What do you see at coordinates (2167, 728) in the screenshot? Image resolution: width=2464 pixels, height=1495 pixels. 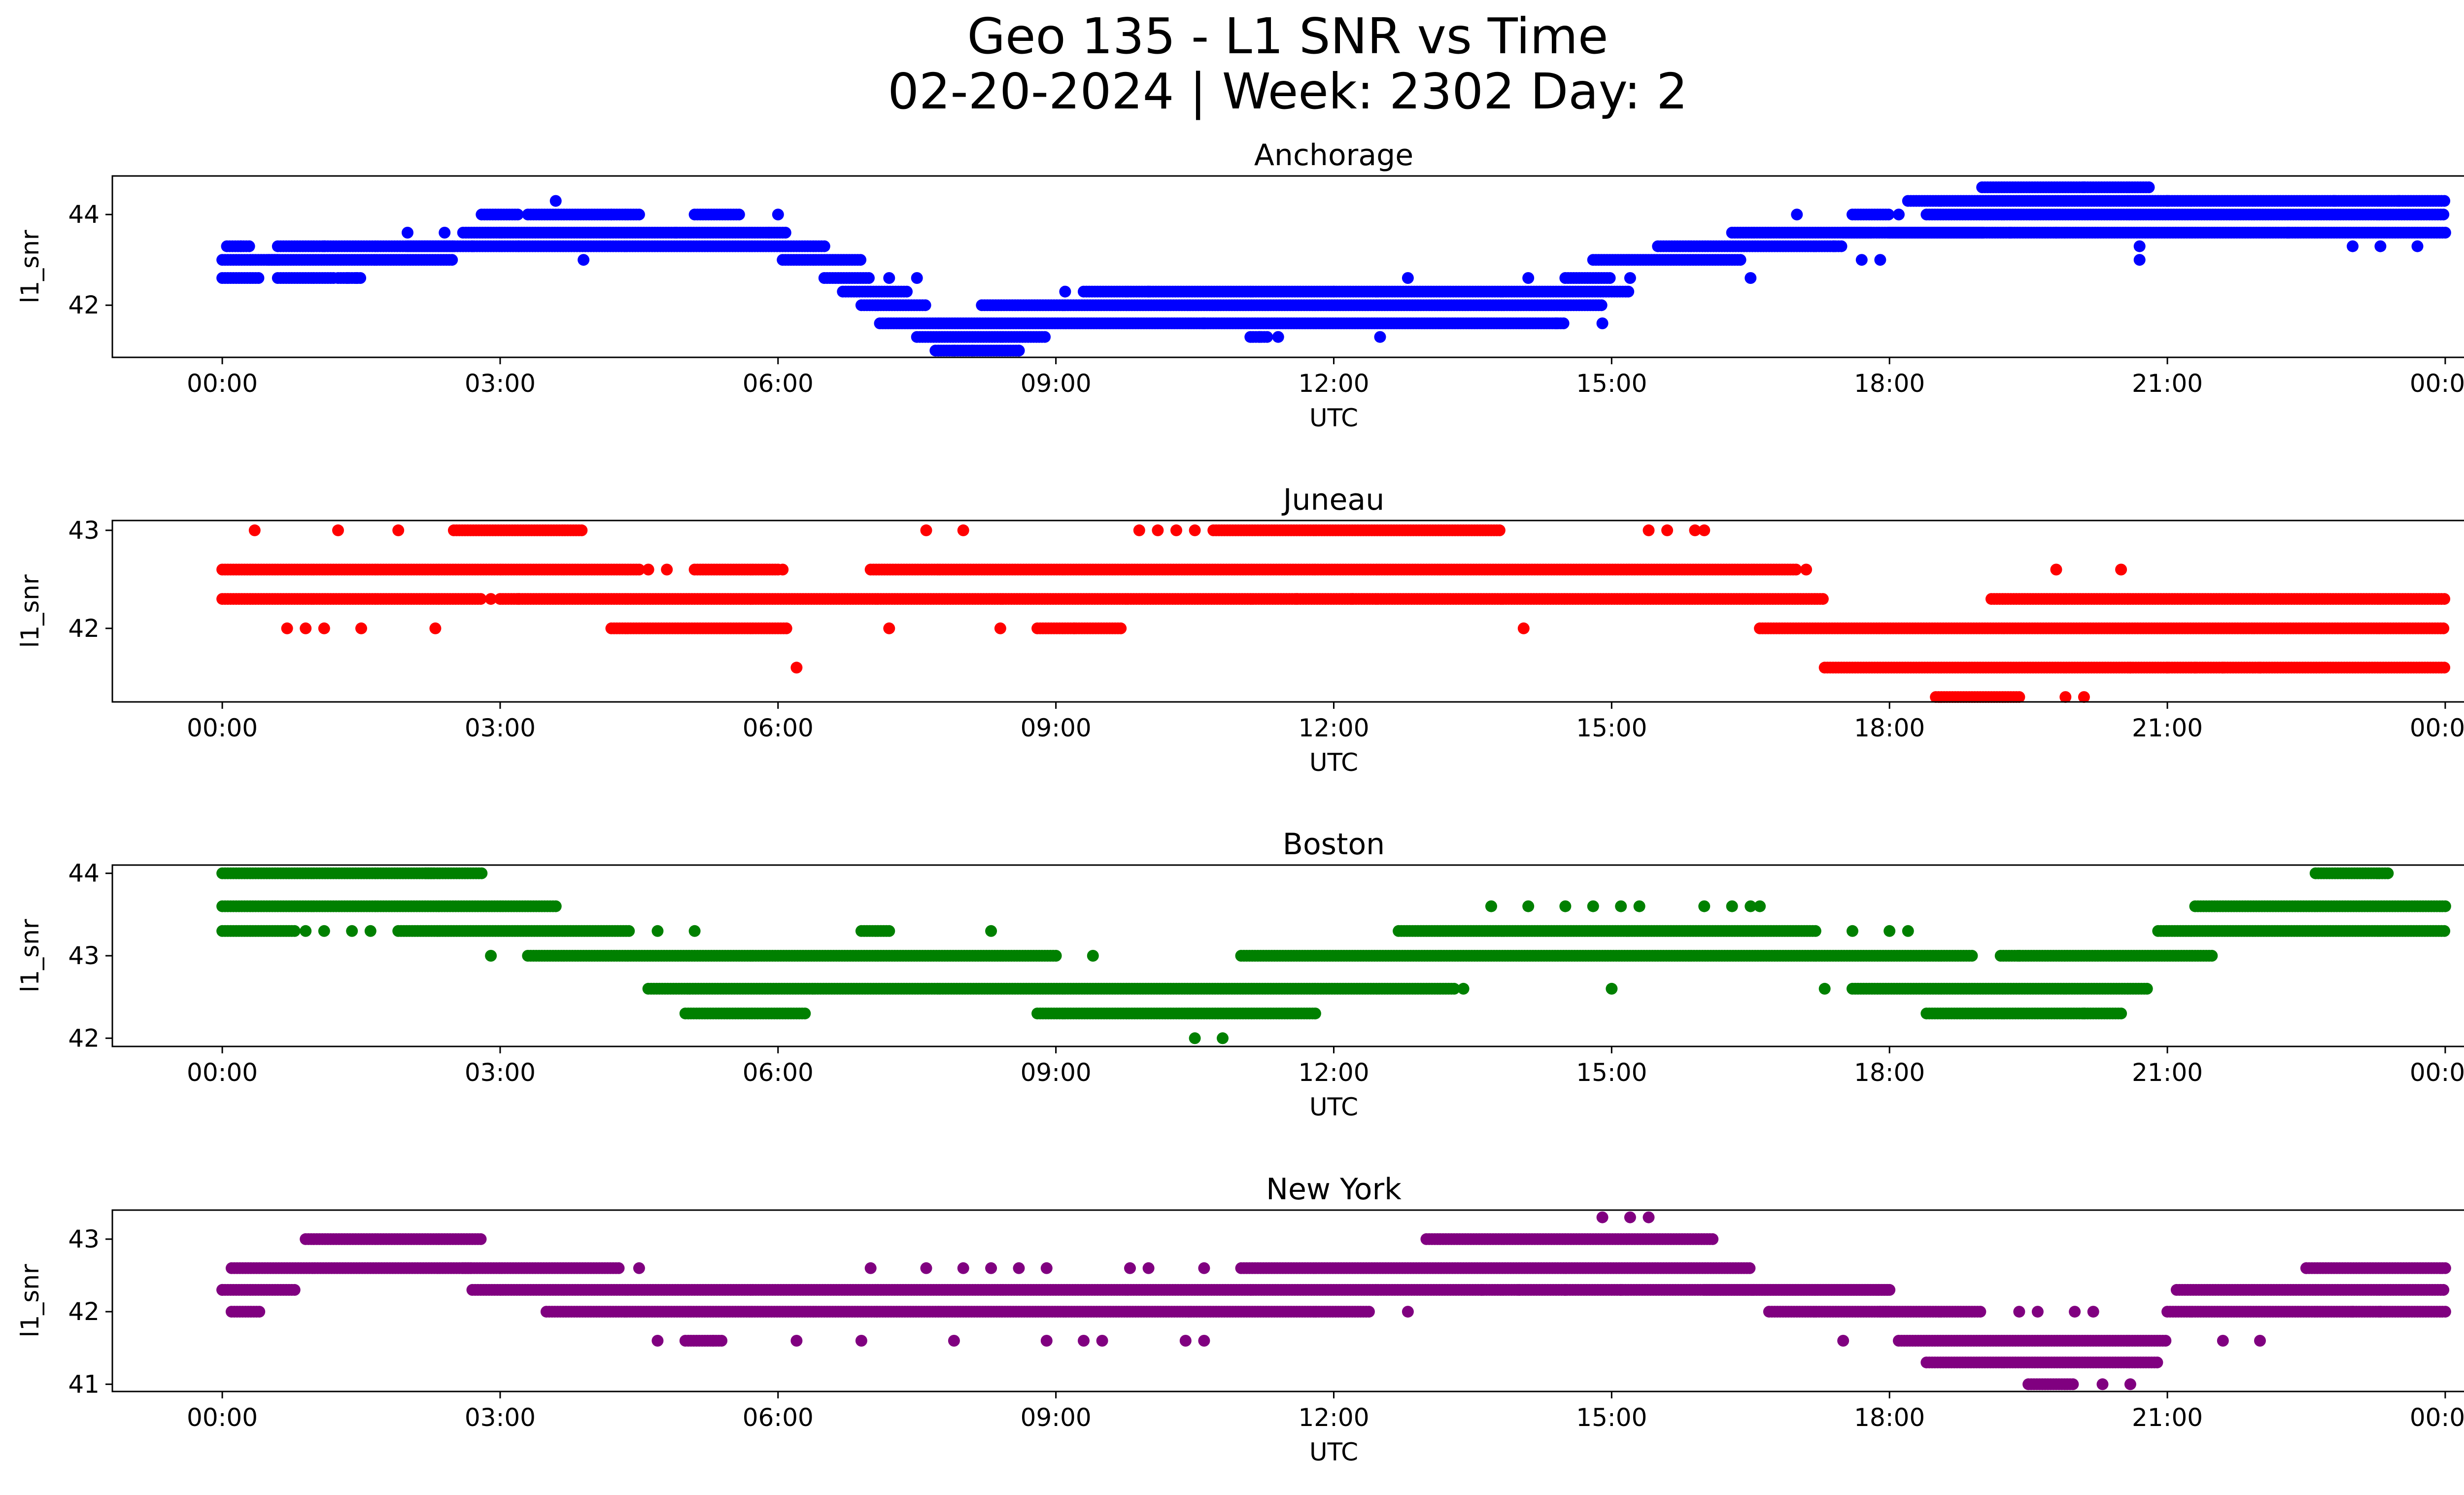 I see `x-tick-label: 21:00` at bounding box center [2167, 728].